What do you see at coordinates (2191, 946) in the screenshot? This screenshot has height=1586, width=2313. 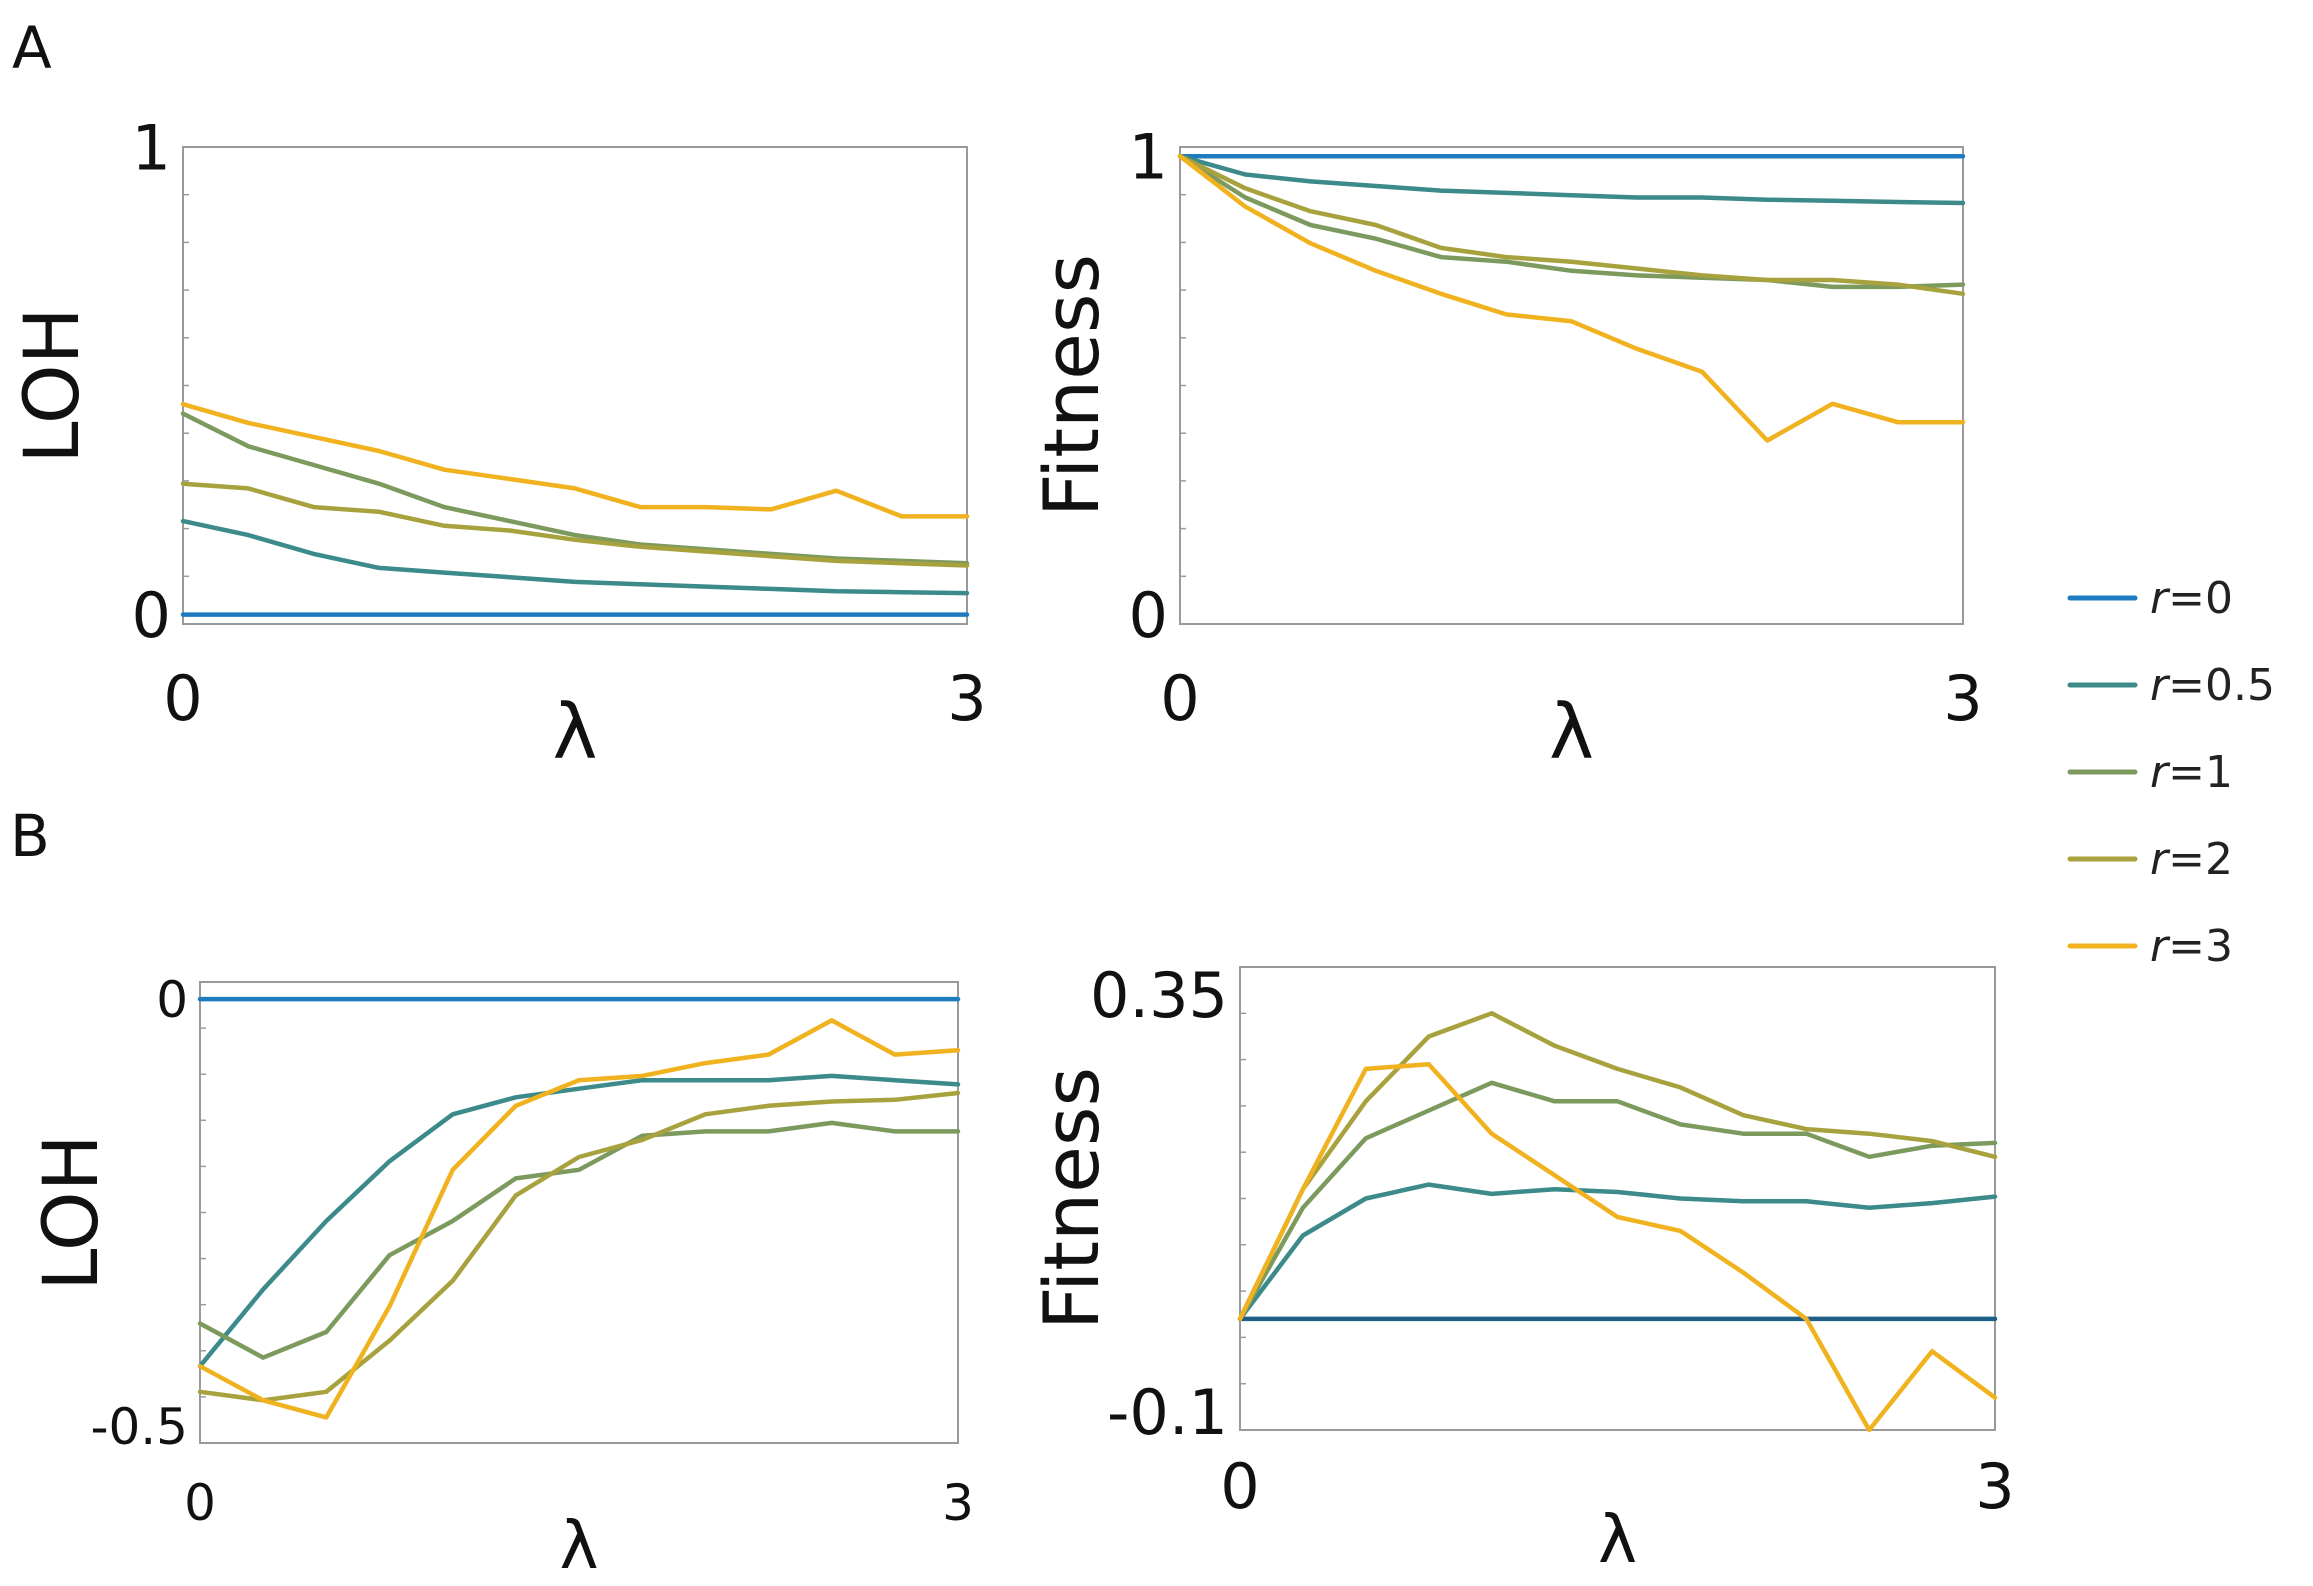 I see `legend-label-r-3: r=3` at bounding box center [2191, 946].